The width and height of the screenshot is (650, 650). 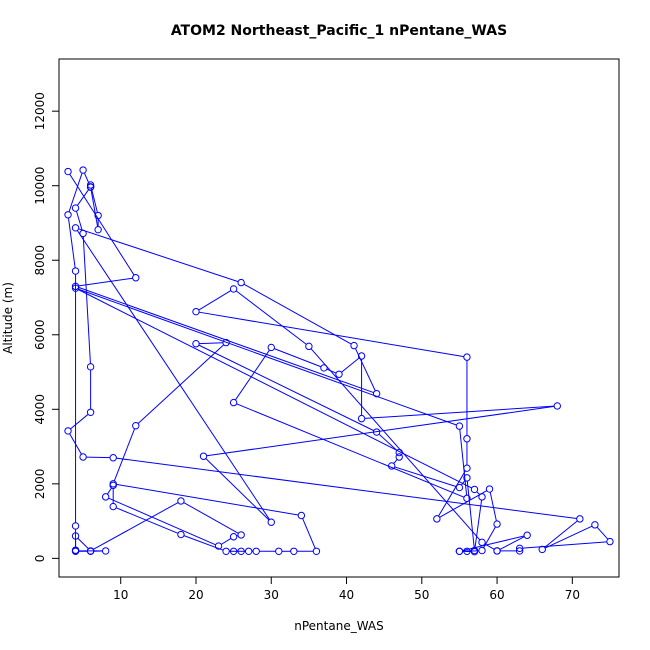 I want to click on x-axis-title: nPentane_WAS, so click(x=338, y=626).